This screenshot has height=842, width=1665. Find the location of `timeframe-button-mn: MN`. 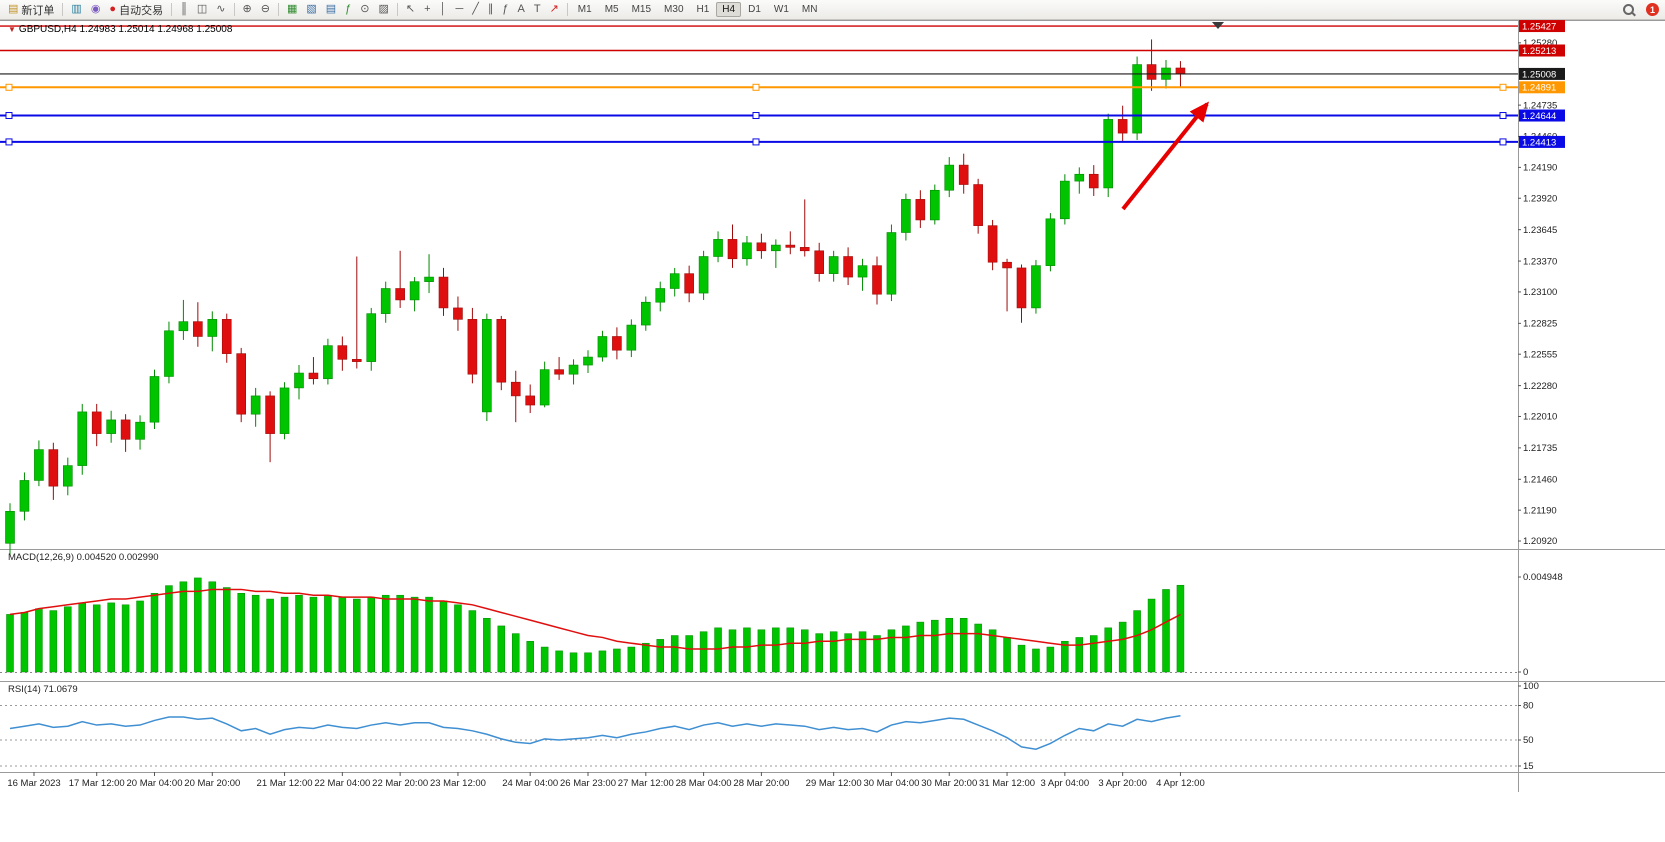

timeframe-button-mn: MN is located at coordinates (810, 9).